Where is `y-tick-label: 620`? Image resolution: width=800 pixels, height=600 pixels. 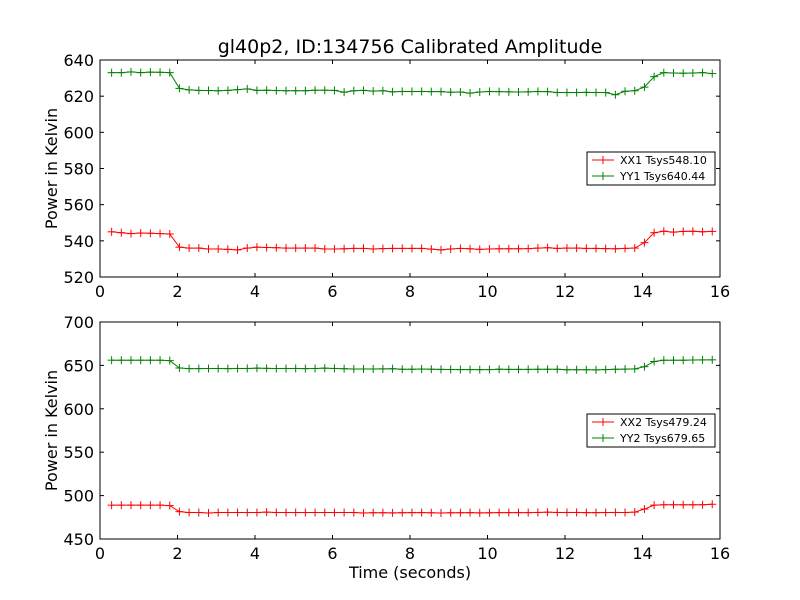
y-tick-label: 620 is located at coordinates (78, 96).